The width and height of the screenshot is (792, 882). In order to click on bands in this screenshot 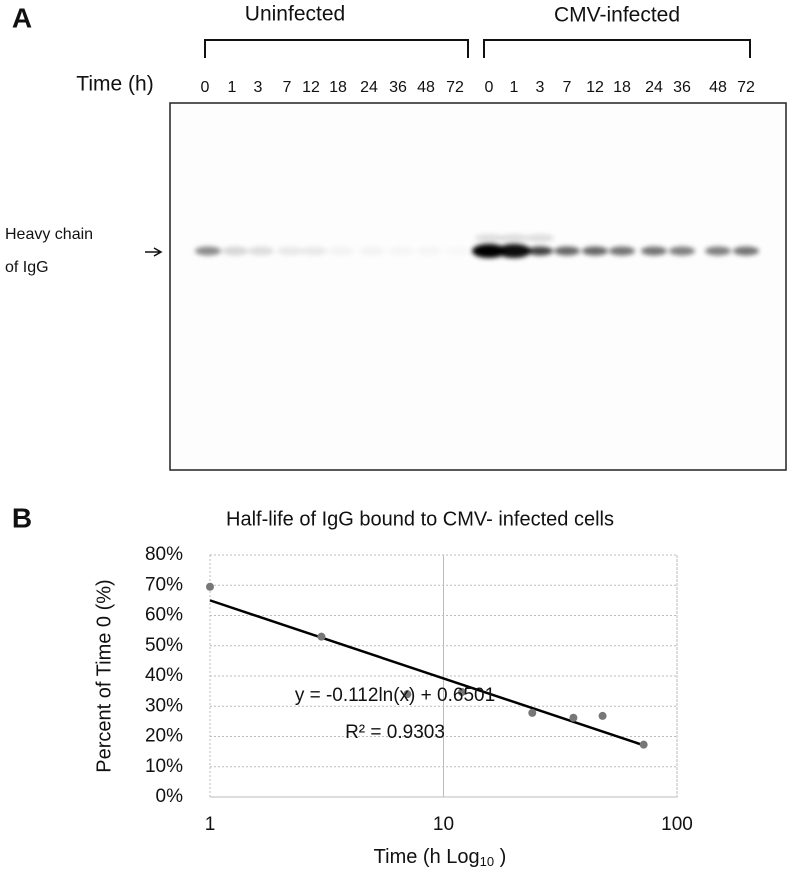, I will do `click(477, 246)`.